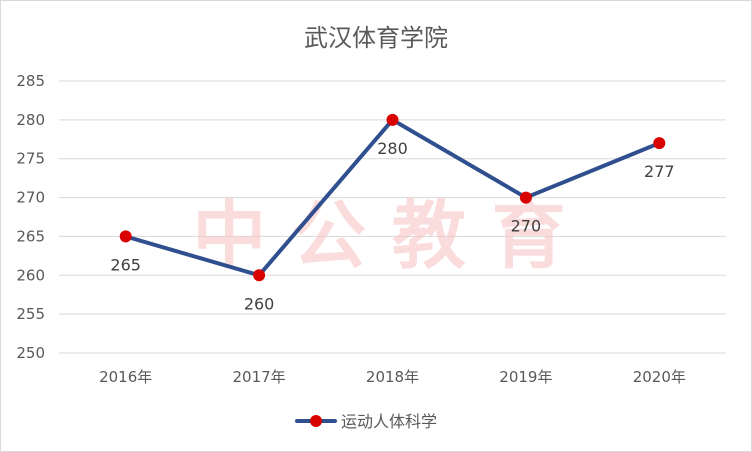  Describe the element at coordinates (659, 377) in the screenshot. I see `x-tick-label: 2020年` at that location.